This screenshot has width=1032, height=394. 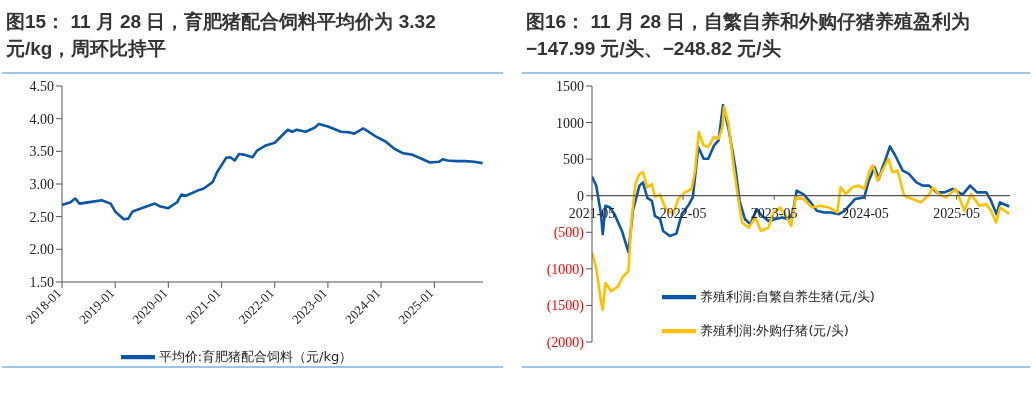 What do you see at coordinates (865, 213) in the screenshot?
I see `x-tick-label: 2024-05` at bounding box center [865, 213].